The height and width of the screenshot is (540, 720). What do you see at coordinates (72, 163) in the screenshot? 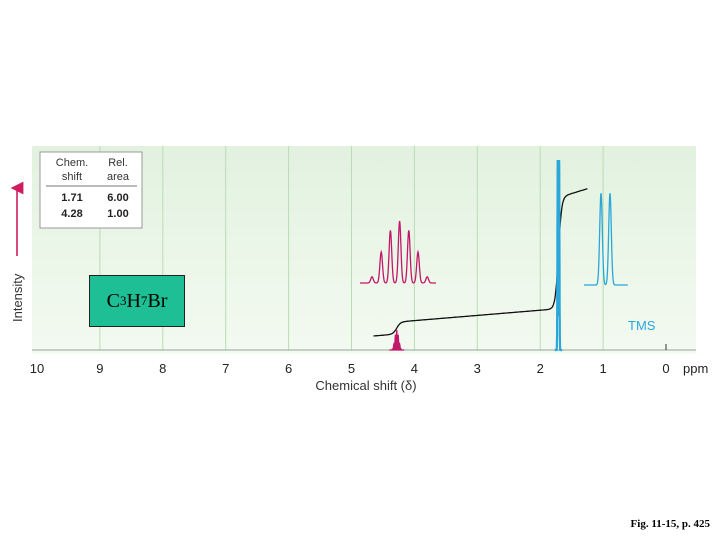
I see `table-header-shift-line1: Chem.` at bounding box center [72, 163].